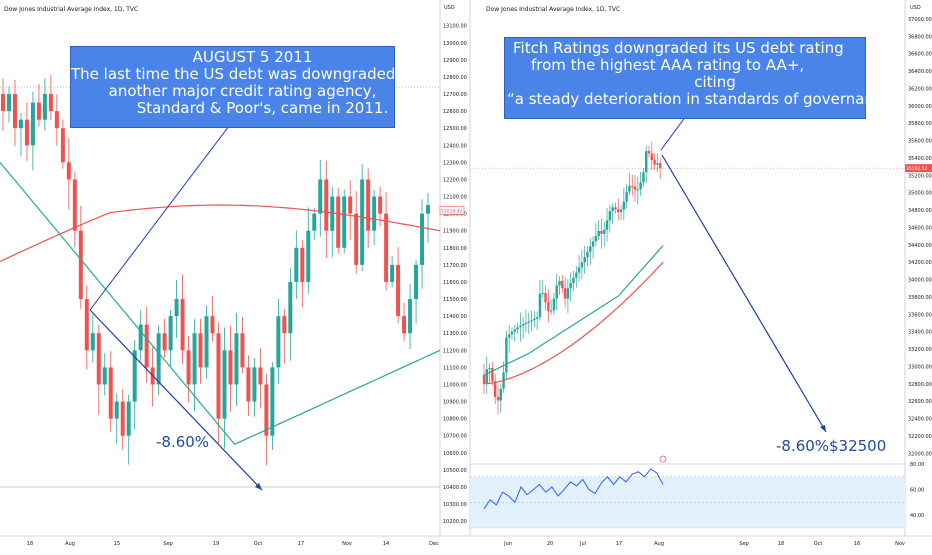 Image resolution: width=932 pixels, height=555 pixels. I want to click on right-decline-arrowhead, so click(823, 428).